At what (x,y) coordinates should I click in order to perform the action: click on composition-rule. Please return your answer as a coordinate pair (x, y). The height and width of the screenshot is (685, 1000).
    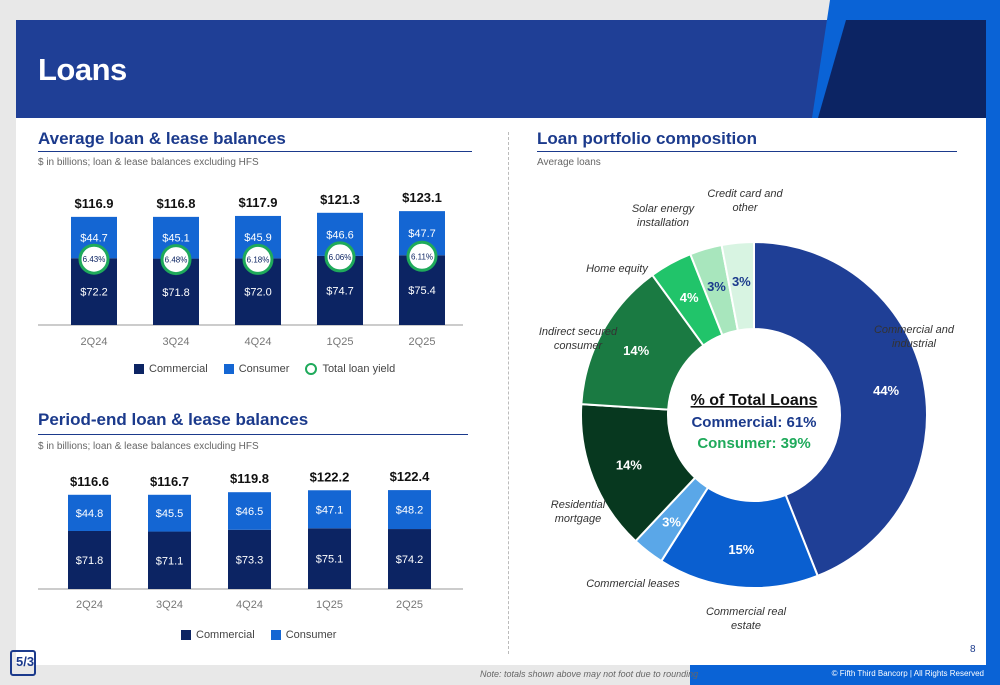
    Looking at the image, I should click on (747, 151).